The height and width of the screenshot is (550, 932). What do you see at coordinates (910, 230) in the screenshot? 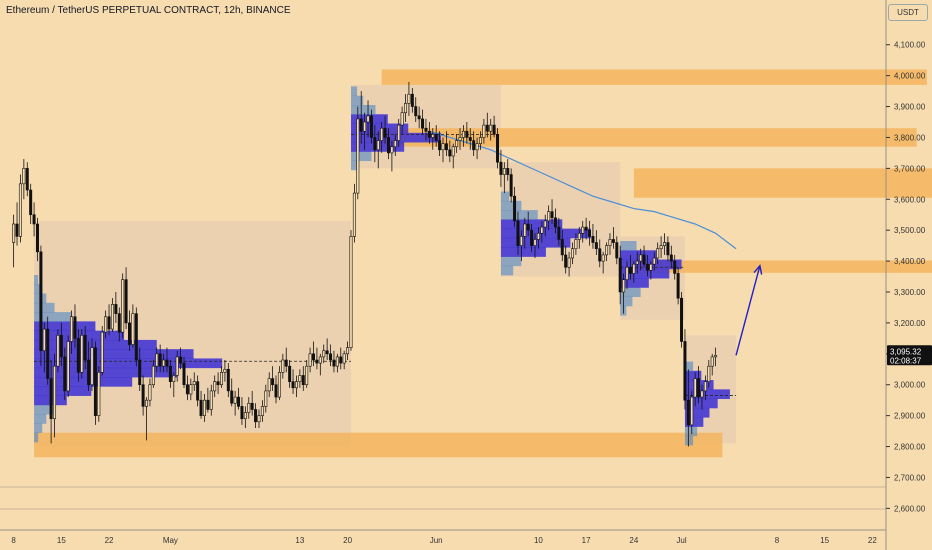
I see `y-tick-label: 3,500.00` at bounding box center [910, 230].